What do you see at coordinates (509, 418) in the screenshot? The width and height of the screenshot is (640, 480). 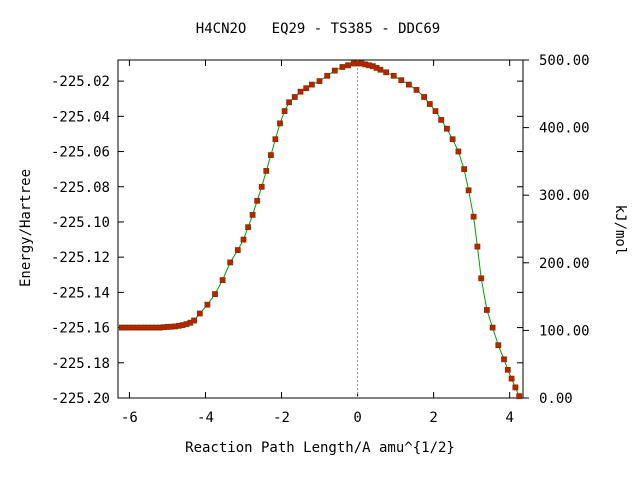 I see `x-tick-label: 4` at bounding box center [509, 418].